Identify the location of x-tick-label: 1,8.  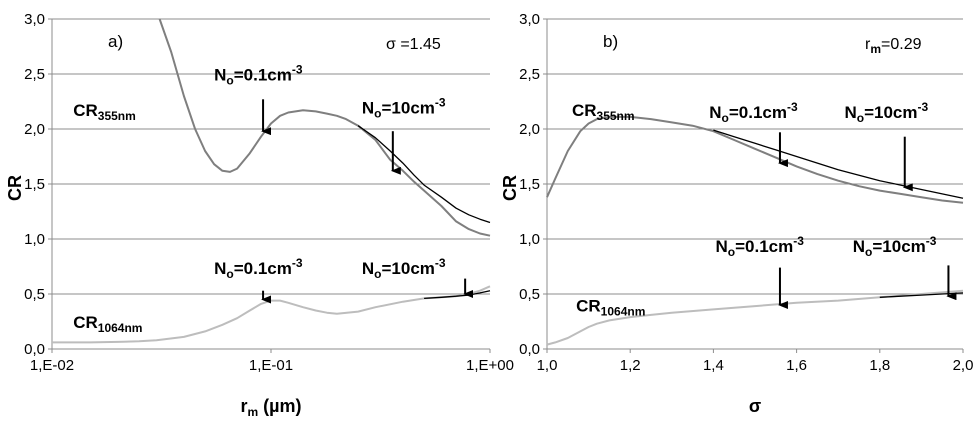
(879, 365).